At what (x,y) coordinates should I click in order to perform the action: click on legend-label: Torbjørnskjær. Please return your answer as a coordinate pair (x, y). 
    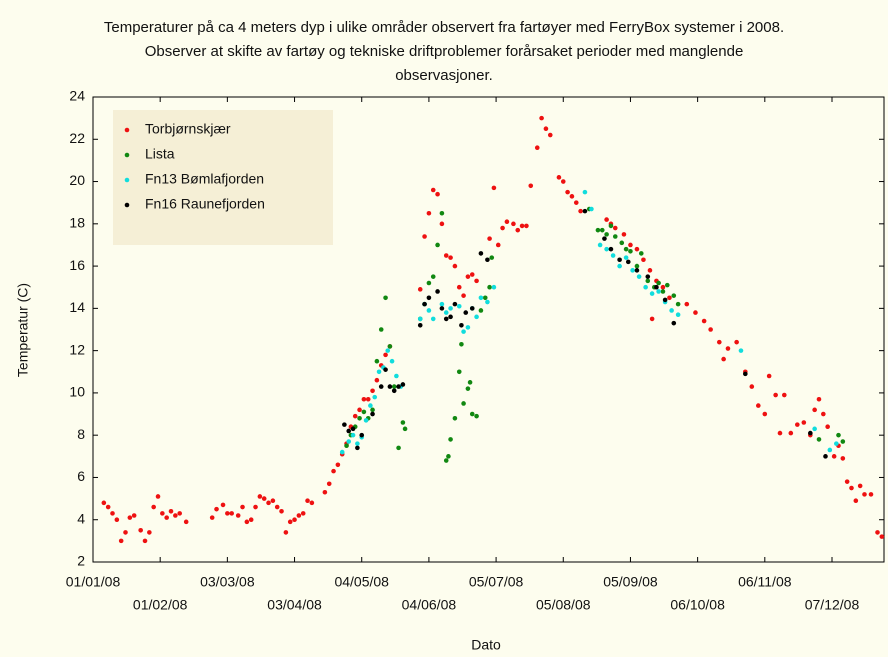
    Looking at the image, I should click on (188, 129).